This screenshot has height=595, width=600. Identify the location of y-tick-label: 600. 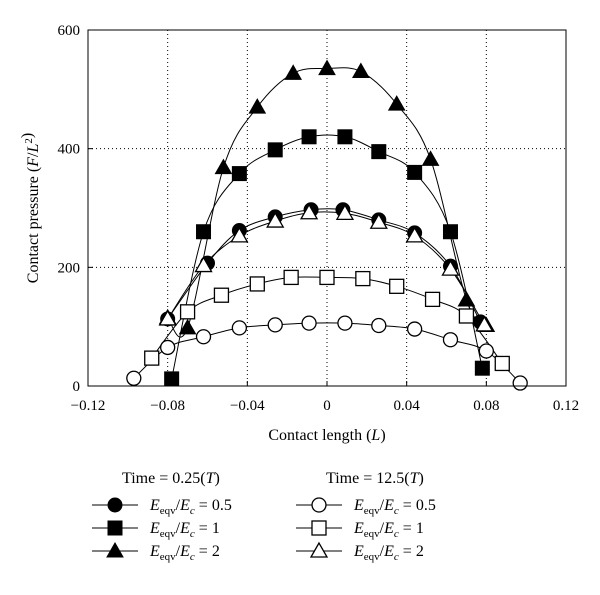
(69, 31).